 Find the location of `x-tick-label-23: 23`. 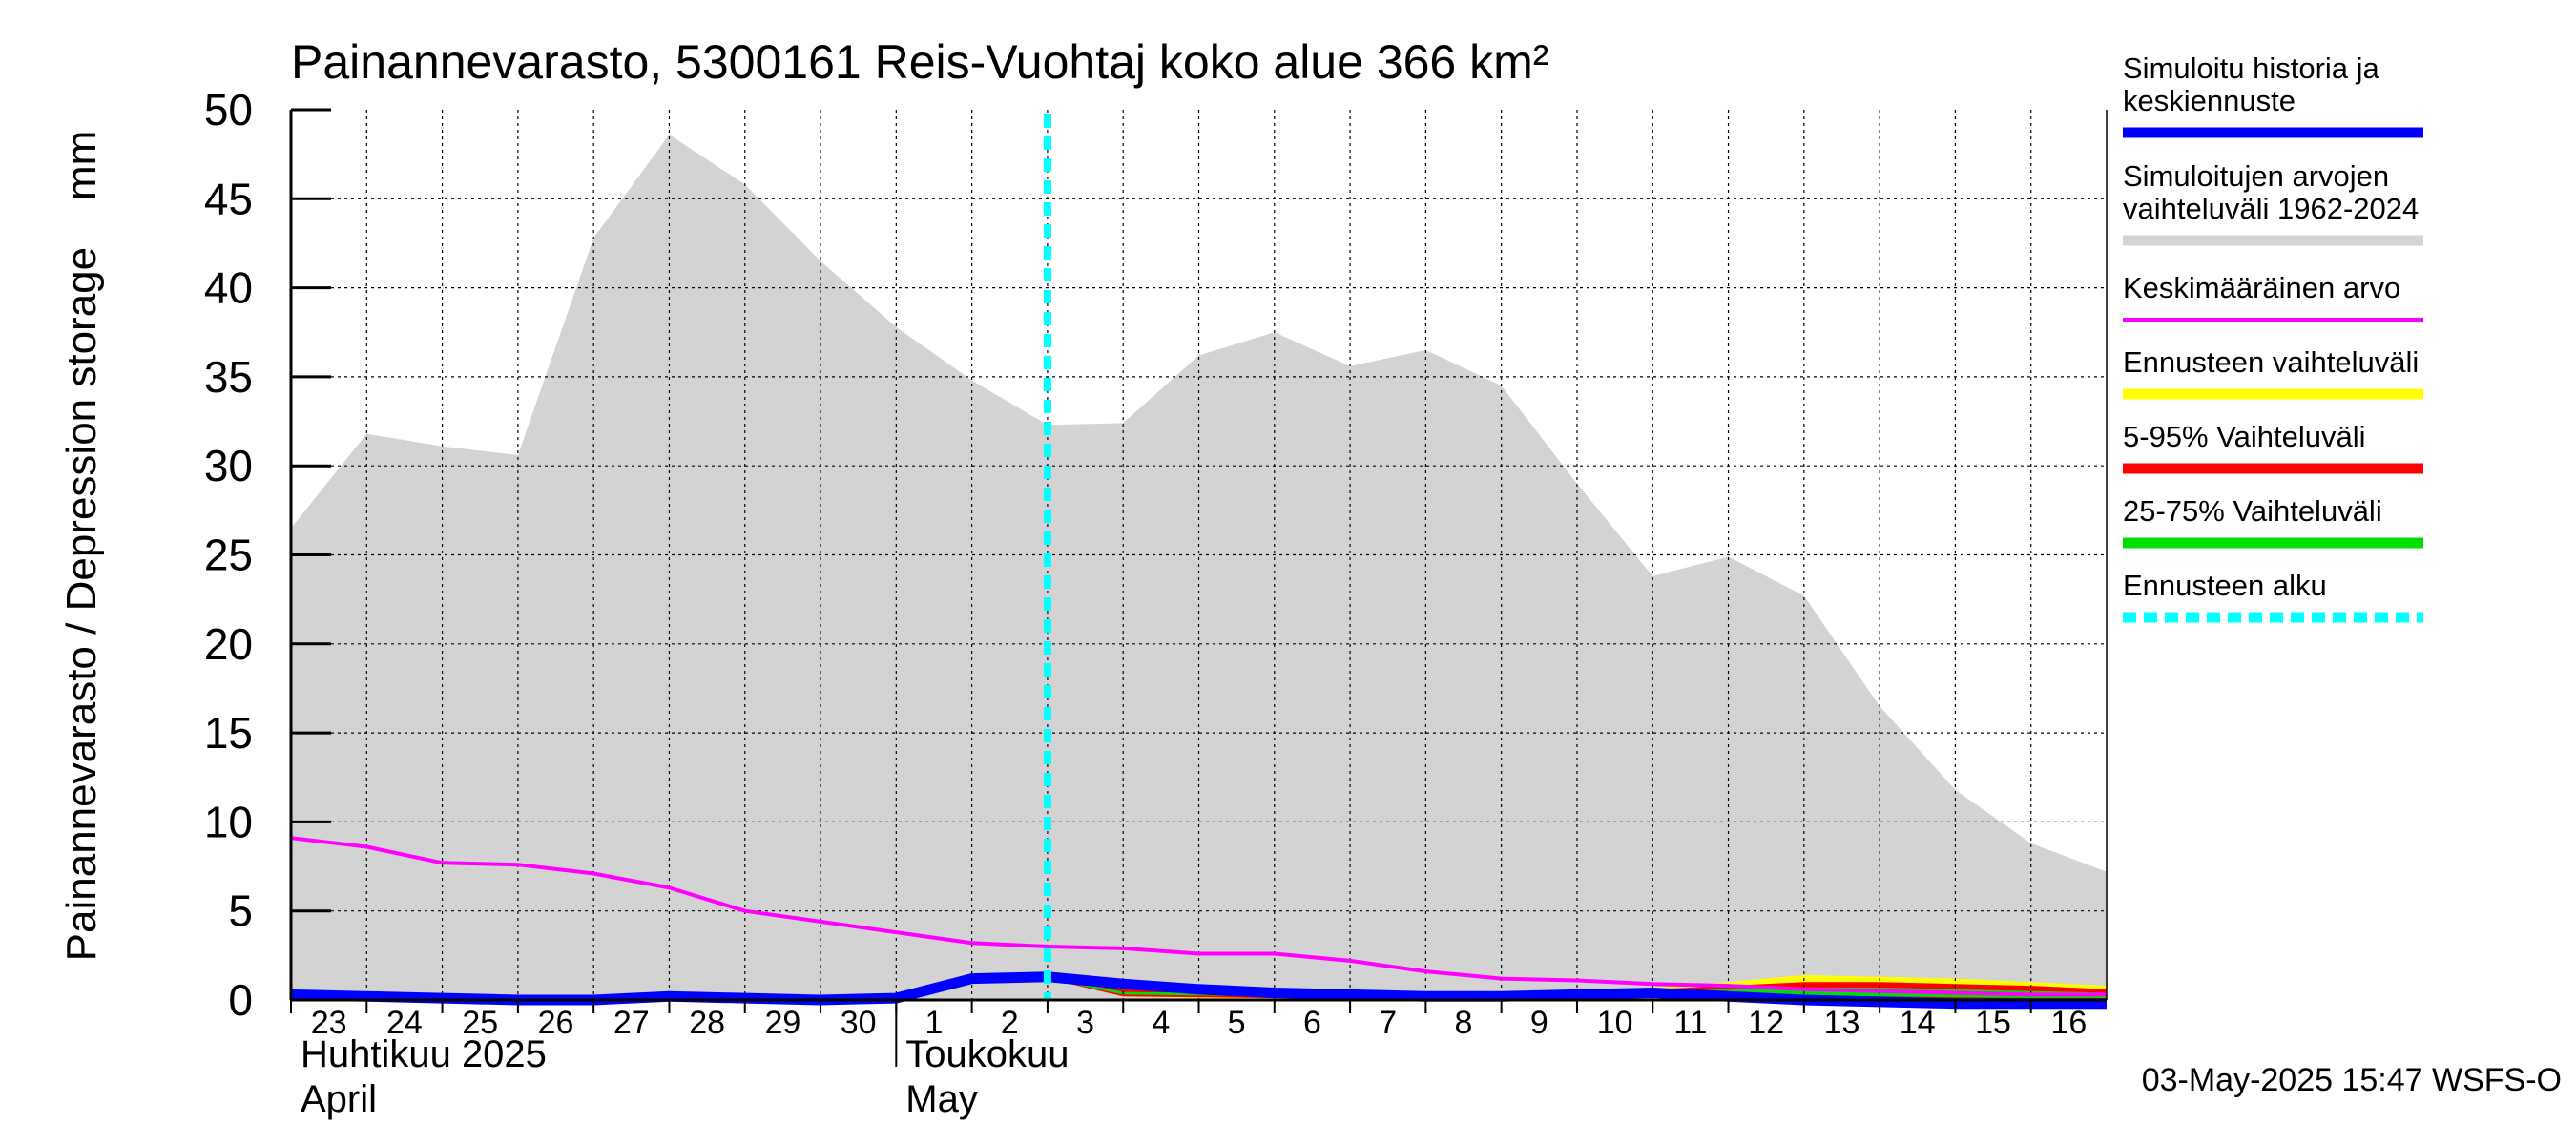

x-tick-label-23: 23 is located at coordinates (329, 1023).